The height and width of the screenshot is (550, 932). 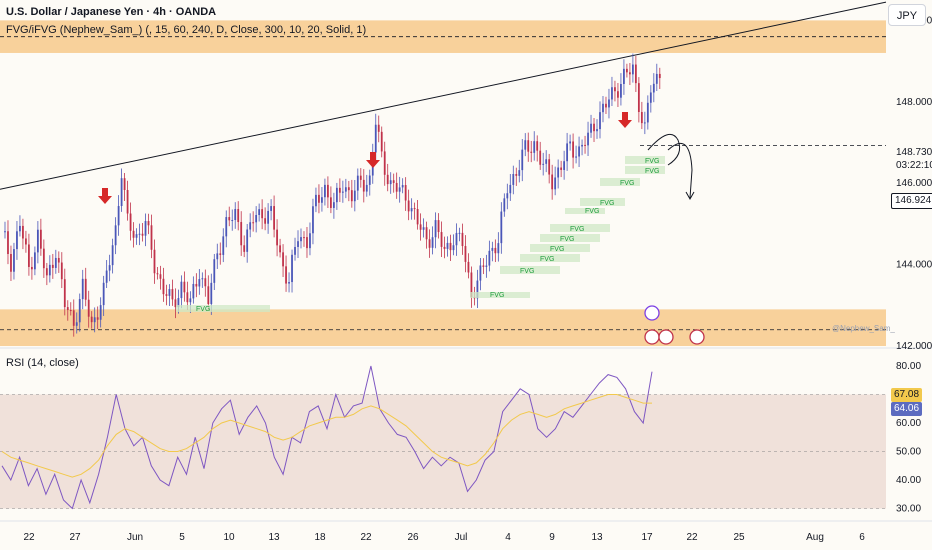 I want to click on rsi-title: RSI (14, close), so click(x=42, y=363).